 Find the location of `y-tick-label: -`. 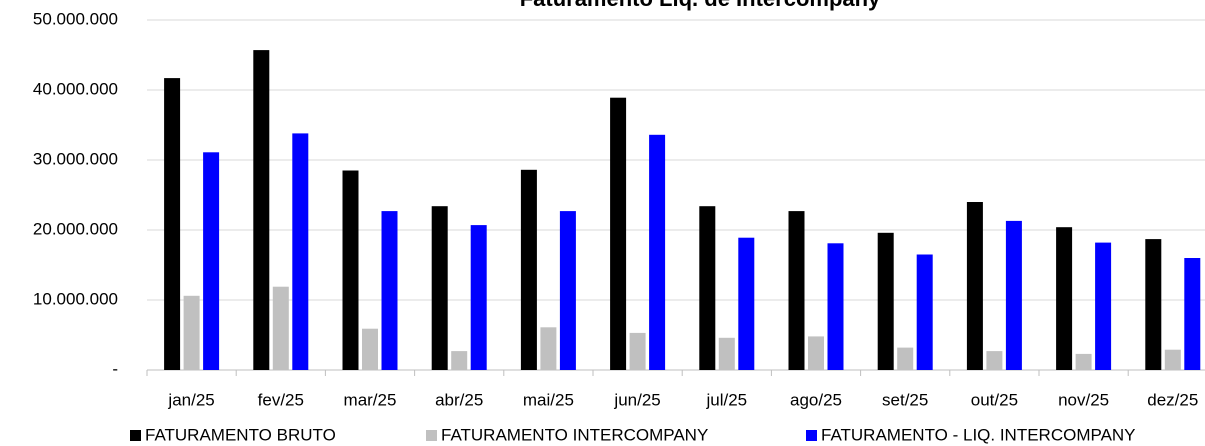

y-tick-label: - is located at coordinates (115, 368).